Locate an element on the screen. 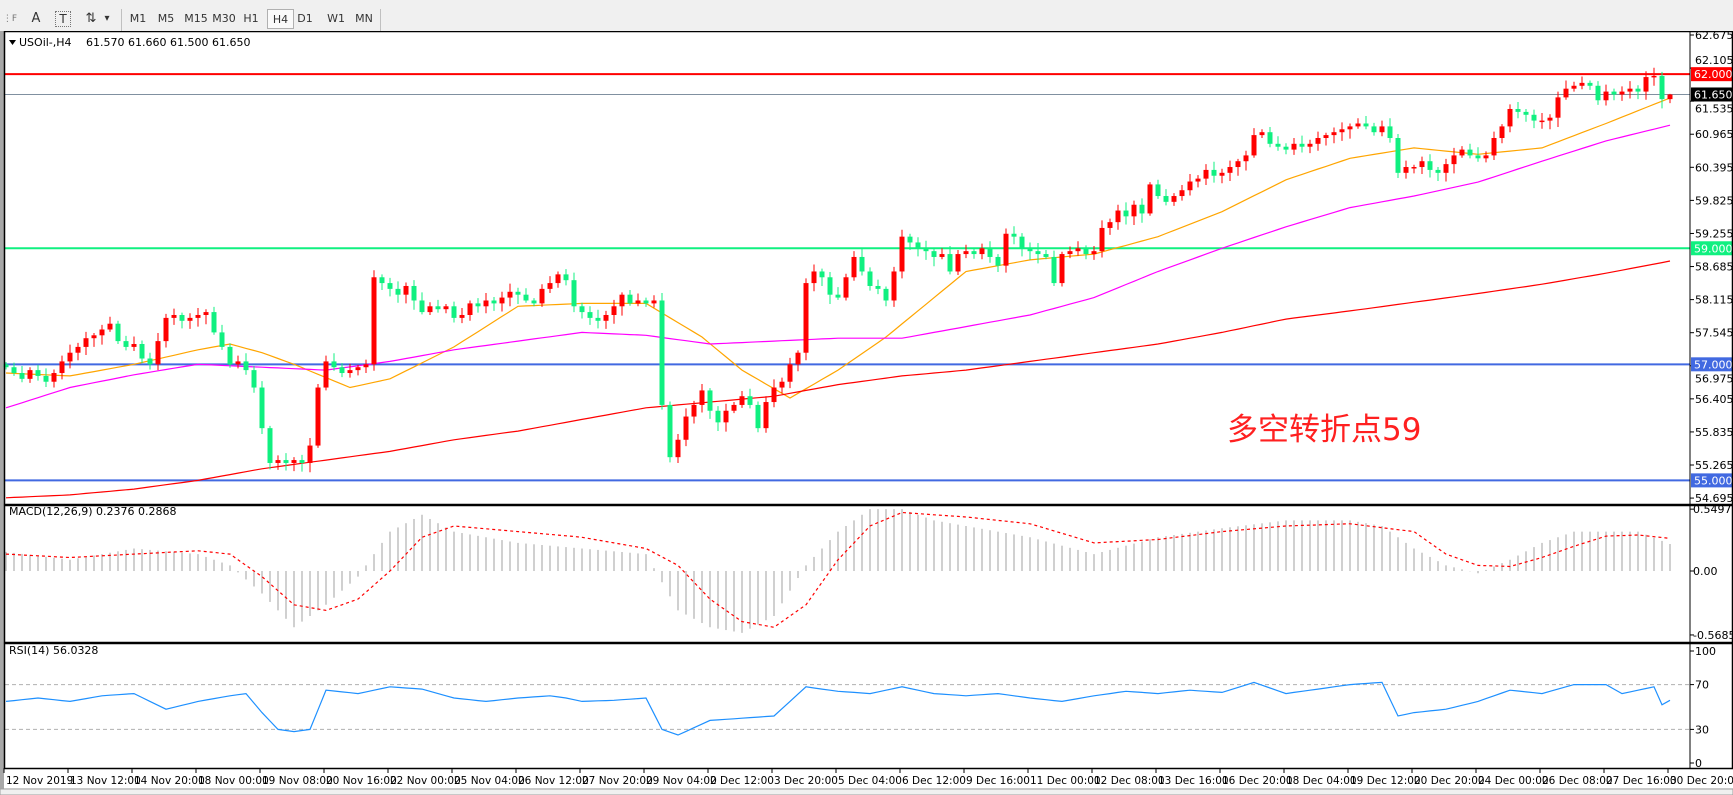 This screenshot has height=795, width=1733. timeframe-mn-button: MN is located at coordinates (364, 18).